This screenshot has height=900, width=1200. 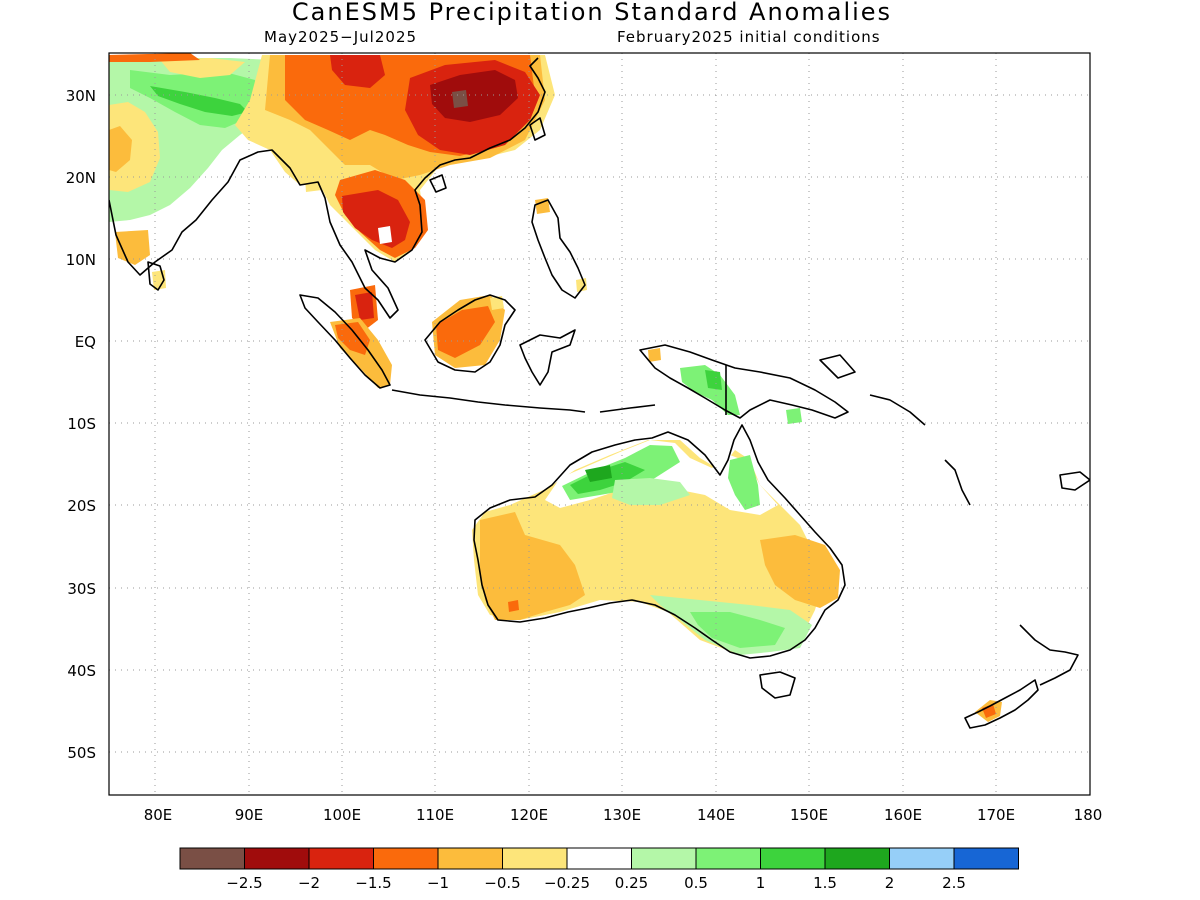 What do you see at coordinates (81, 178) in the screenshot?
I see `lat-tick-label: 20N` at bounding box center [81, 178].